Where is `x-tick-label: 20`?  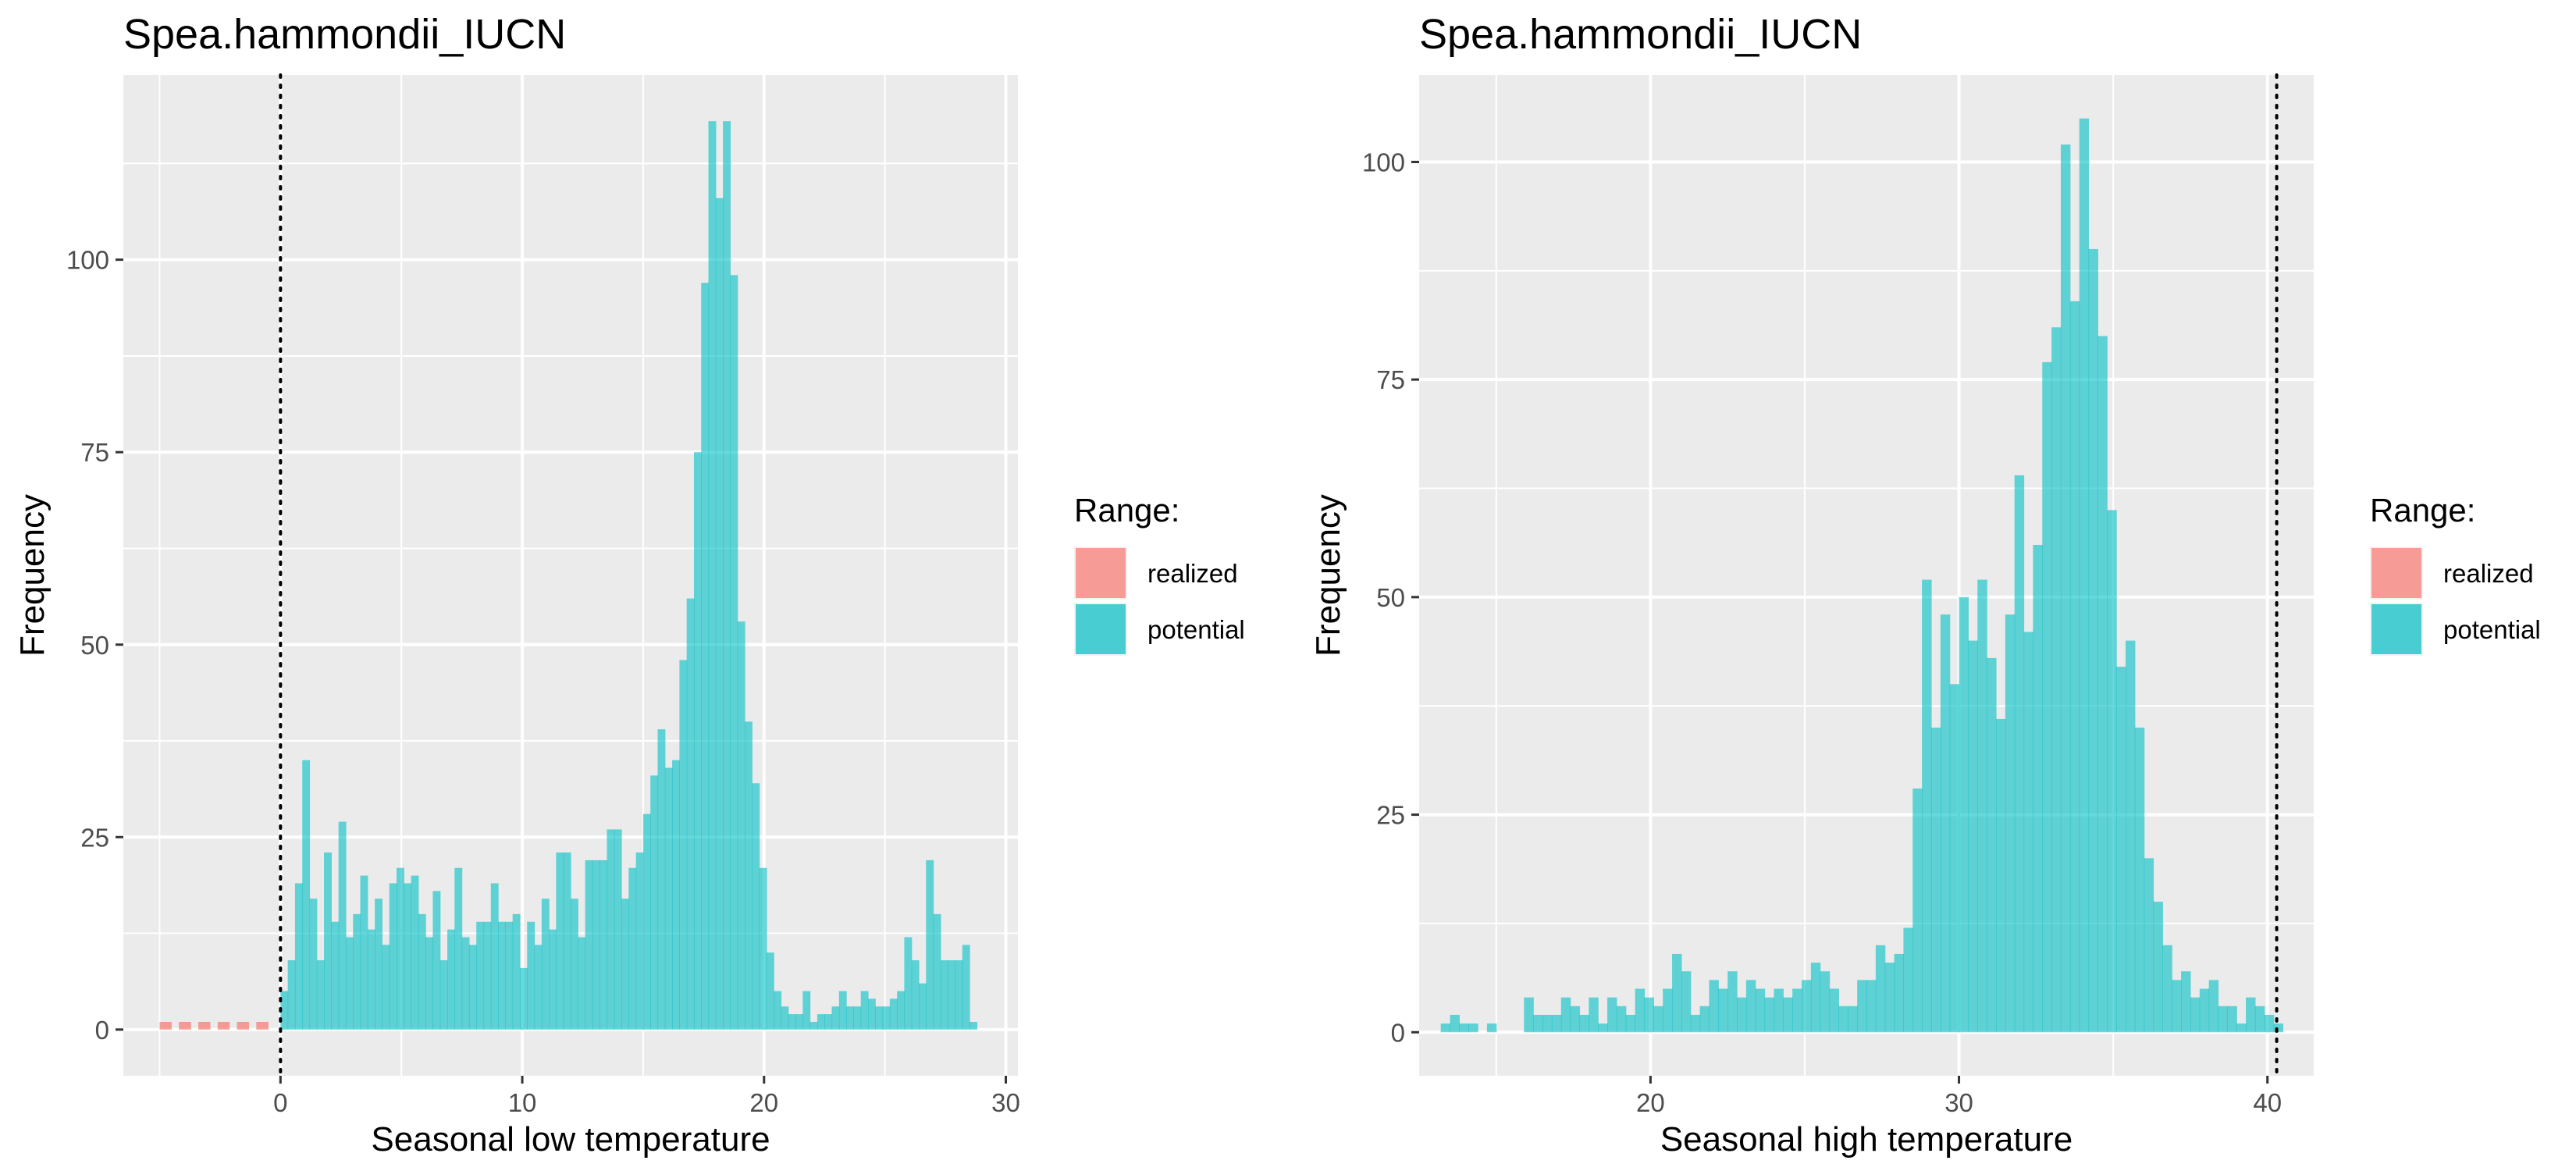
x-tick-label: 20 is located at coordinates (763, 1102).